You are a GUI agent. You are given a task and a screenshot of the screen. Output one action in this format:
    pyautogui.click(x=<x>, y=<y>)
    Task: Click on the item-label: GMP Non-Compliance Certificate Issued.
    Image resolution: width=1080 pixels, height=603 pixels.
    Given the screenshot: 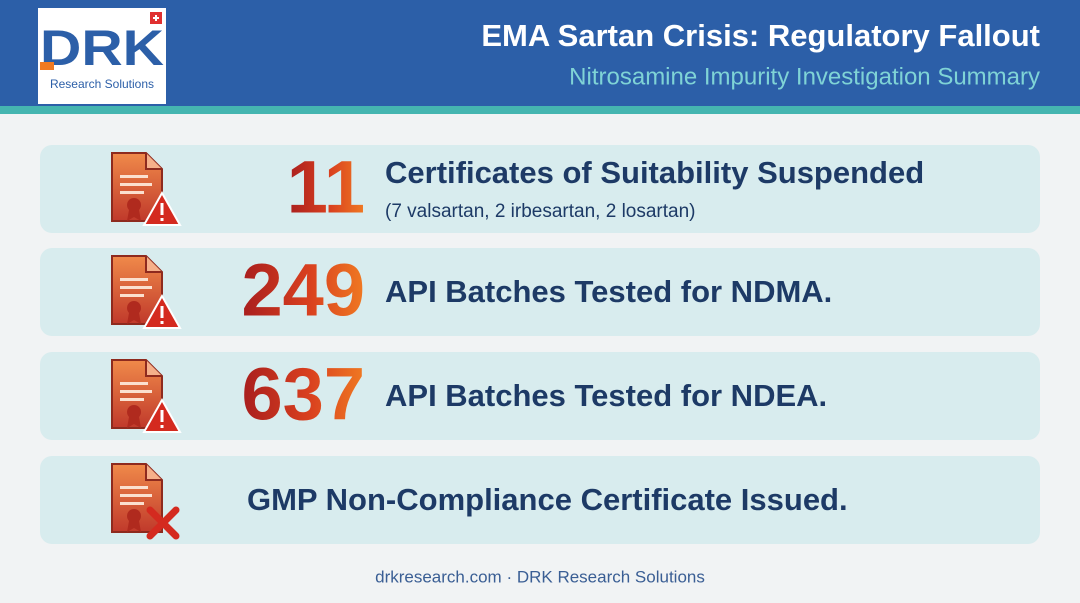 What is the action you would take?
    pyautogui.click(x=547, y=499)
    